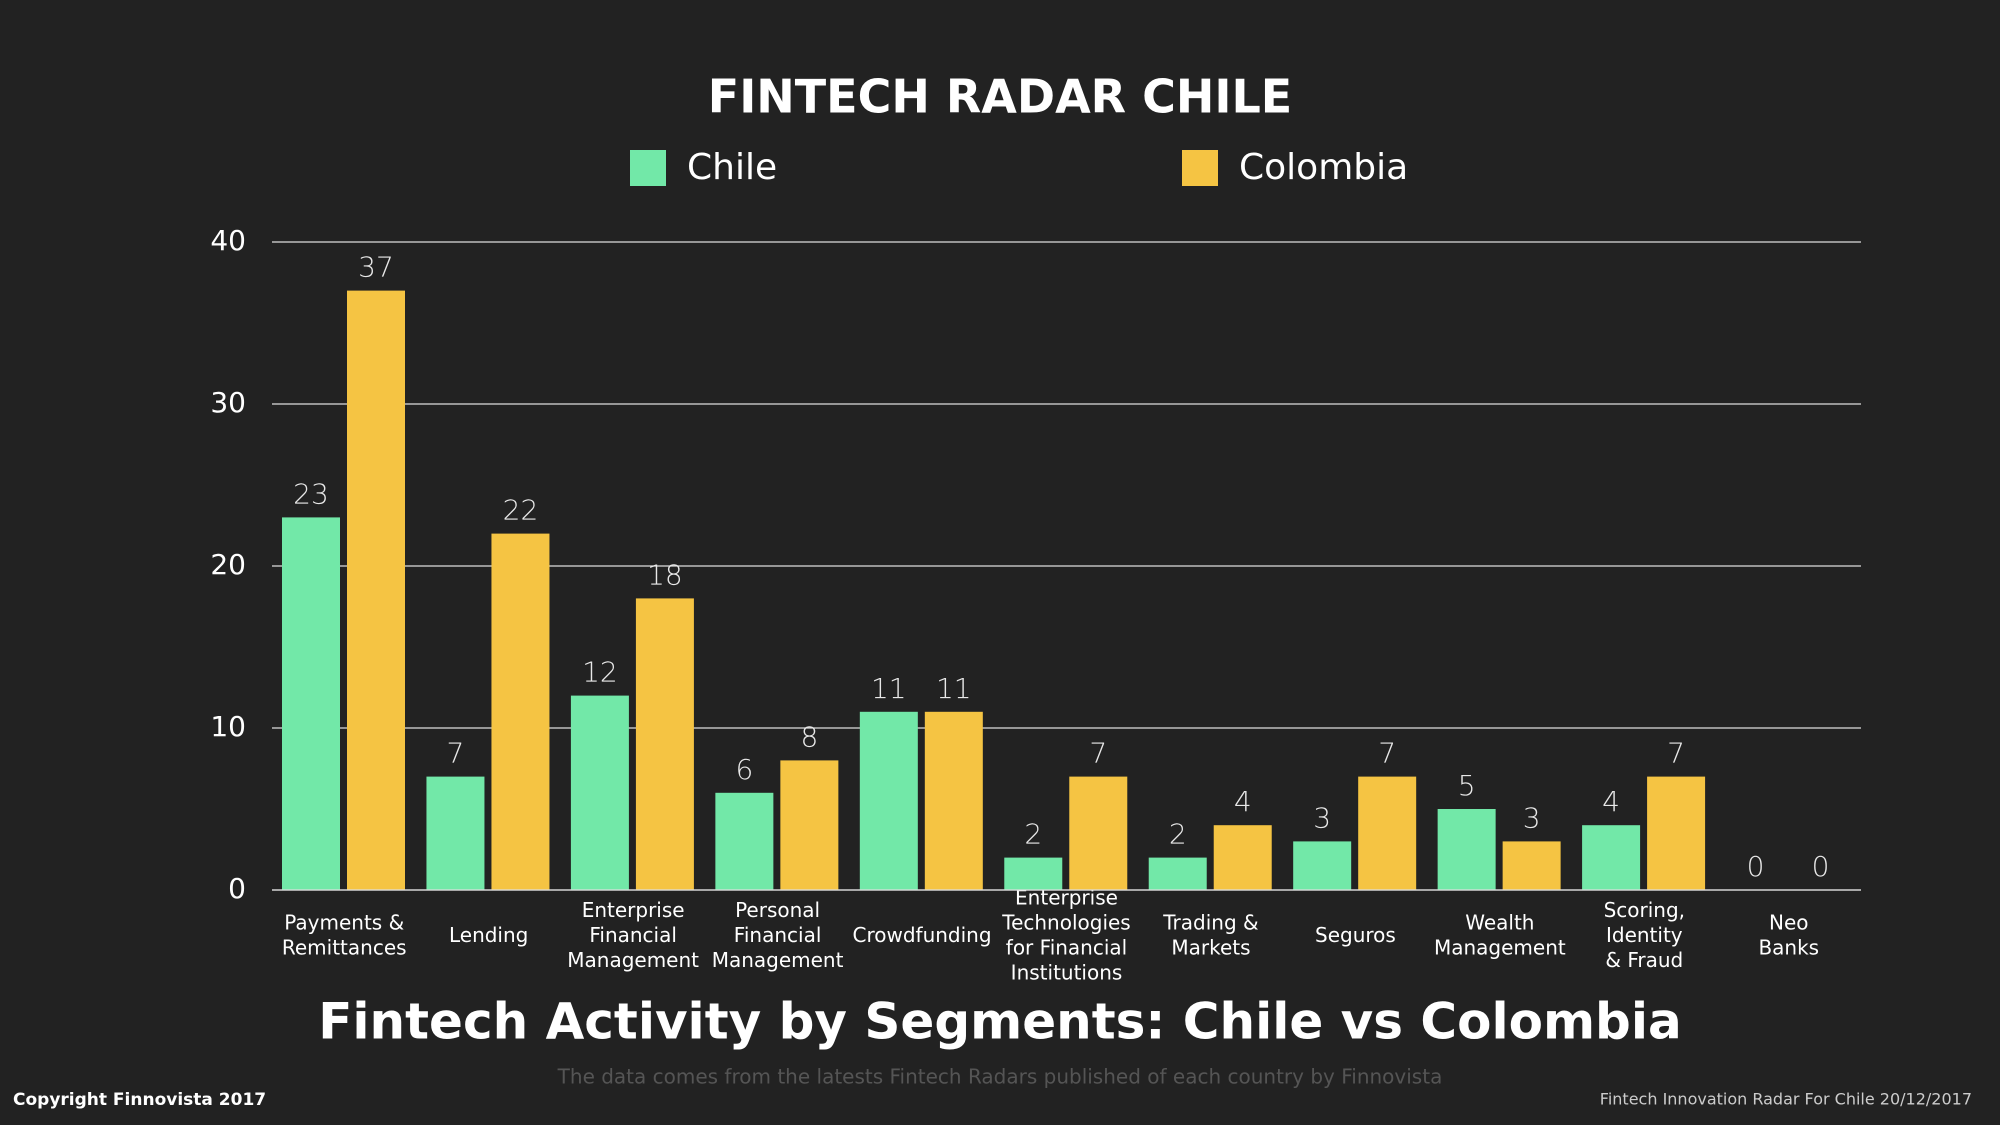 The image size is (2000, 1125). Describe the element at coordinates (1644, 960) in the screenshot. I see `x-tick-line: & Fraud` at that location.